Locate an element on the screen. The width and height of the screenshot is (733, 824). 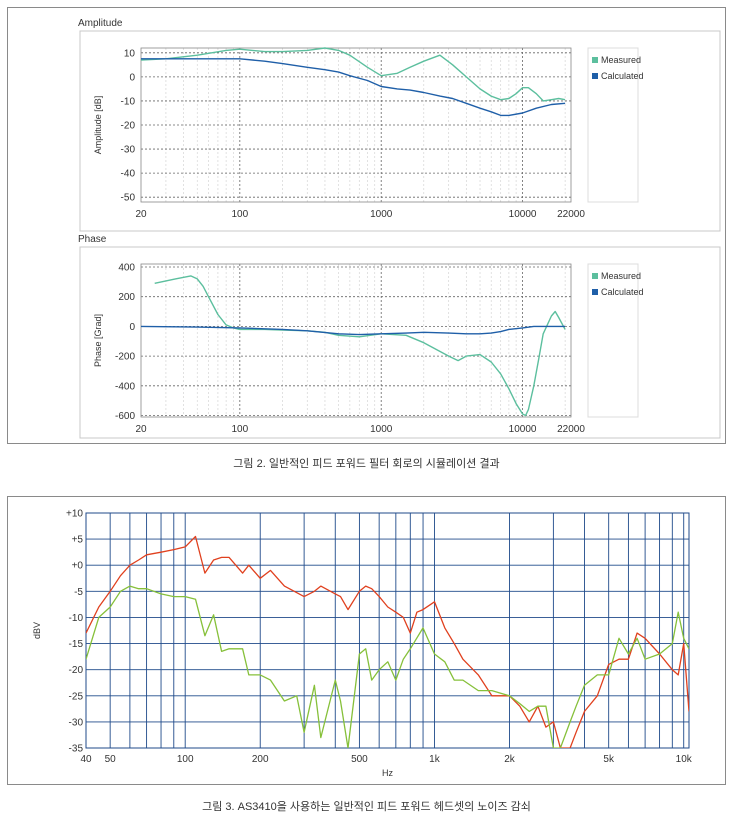
y-tick-label: +10 is located at coordinates (74, 514).